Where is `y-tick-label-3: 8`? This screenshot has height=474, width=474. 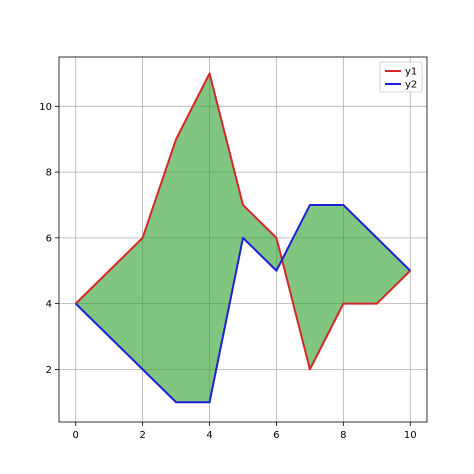
y-tick-label-3: 8 is located at coordinates (49, 173).